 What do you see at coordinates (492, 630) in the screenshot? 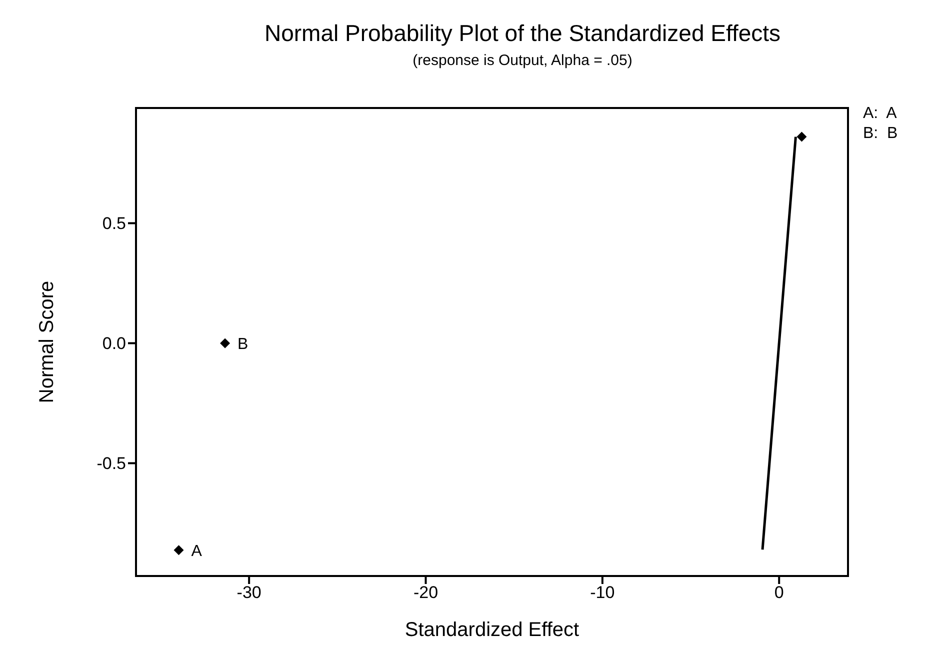
I see `x-axis-title: Standardized Effect` at bounding box center [492, 630].